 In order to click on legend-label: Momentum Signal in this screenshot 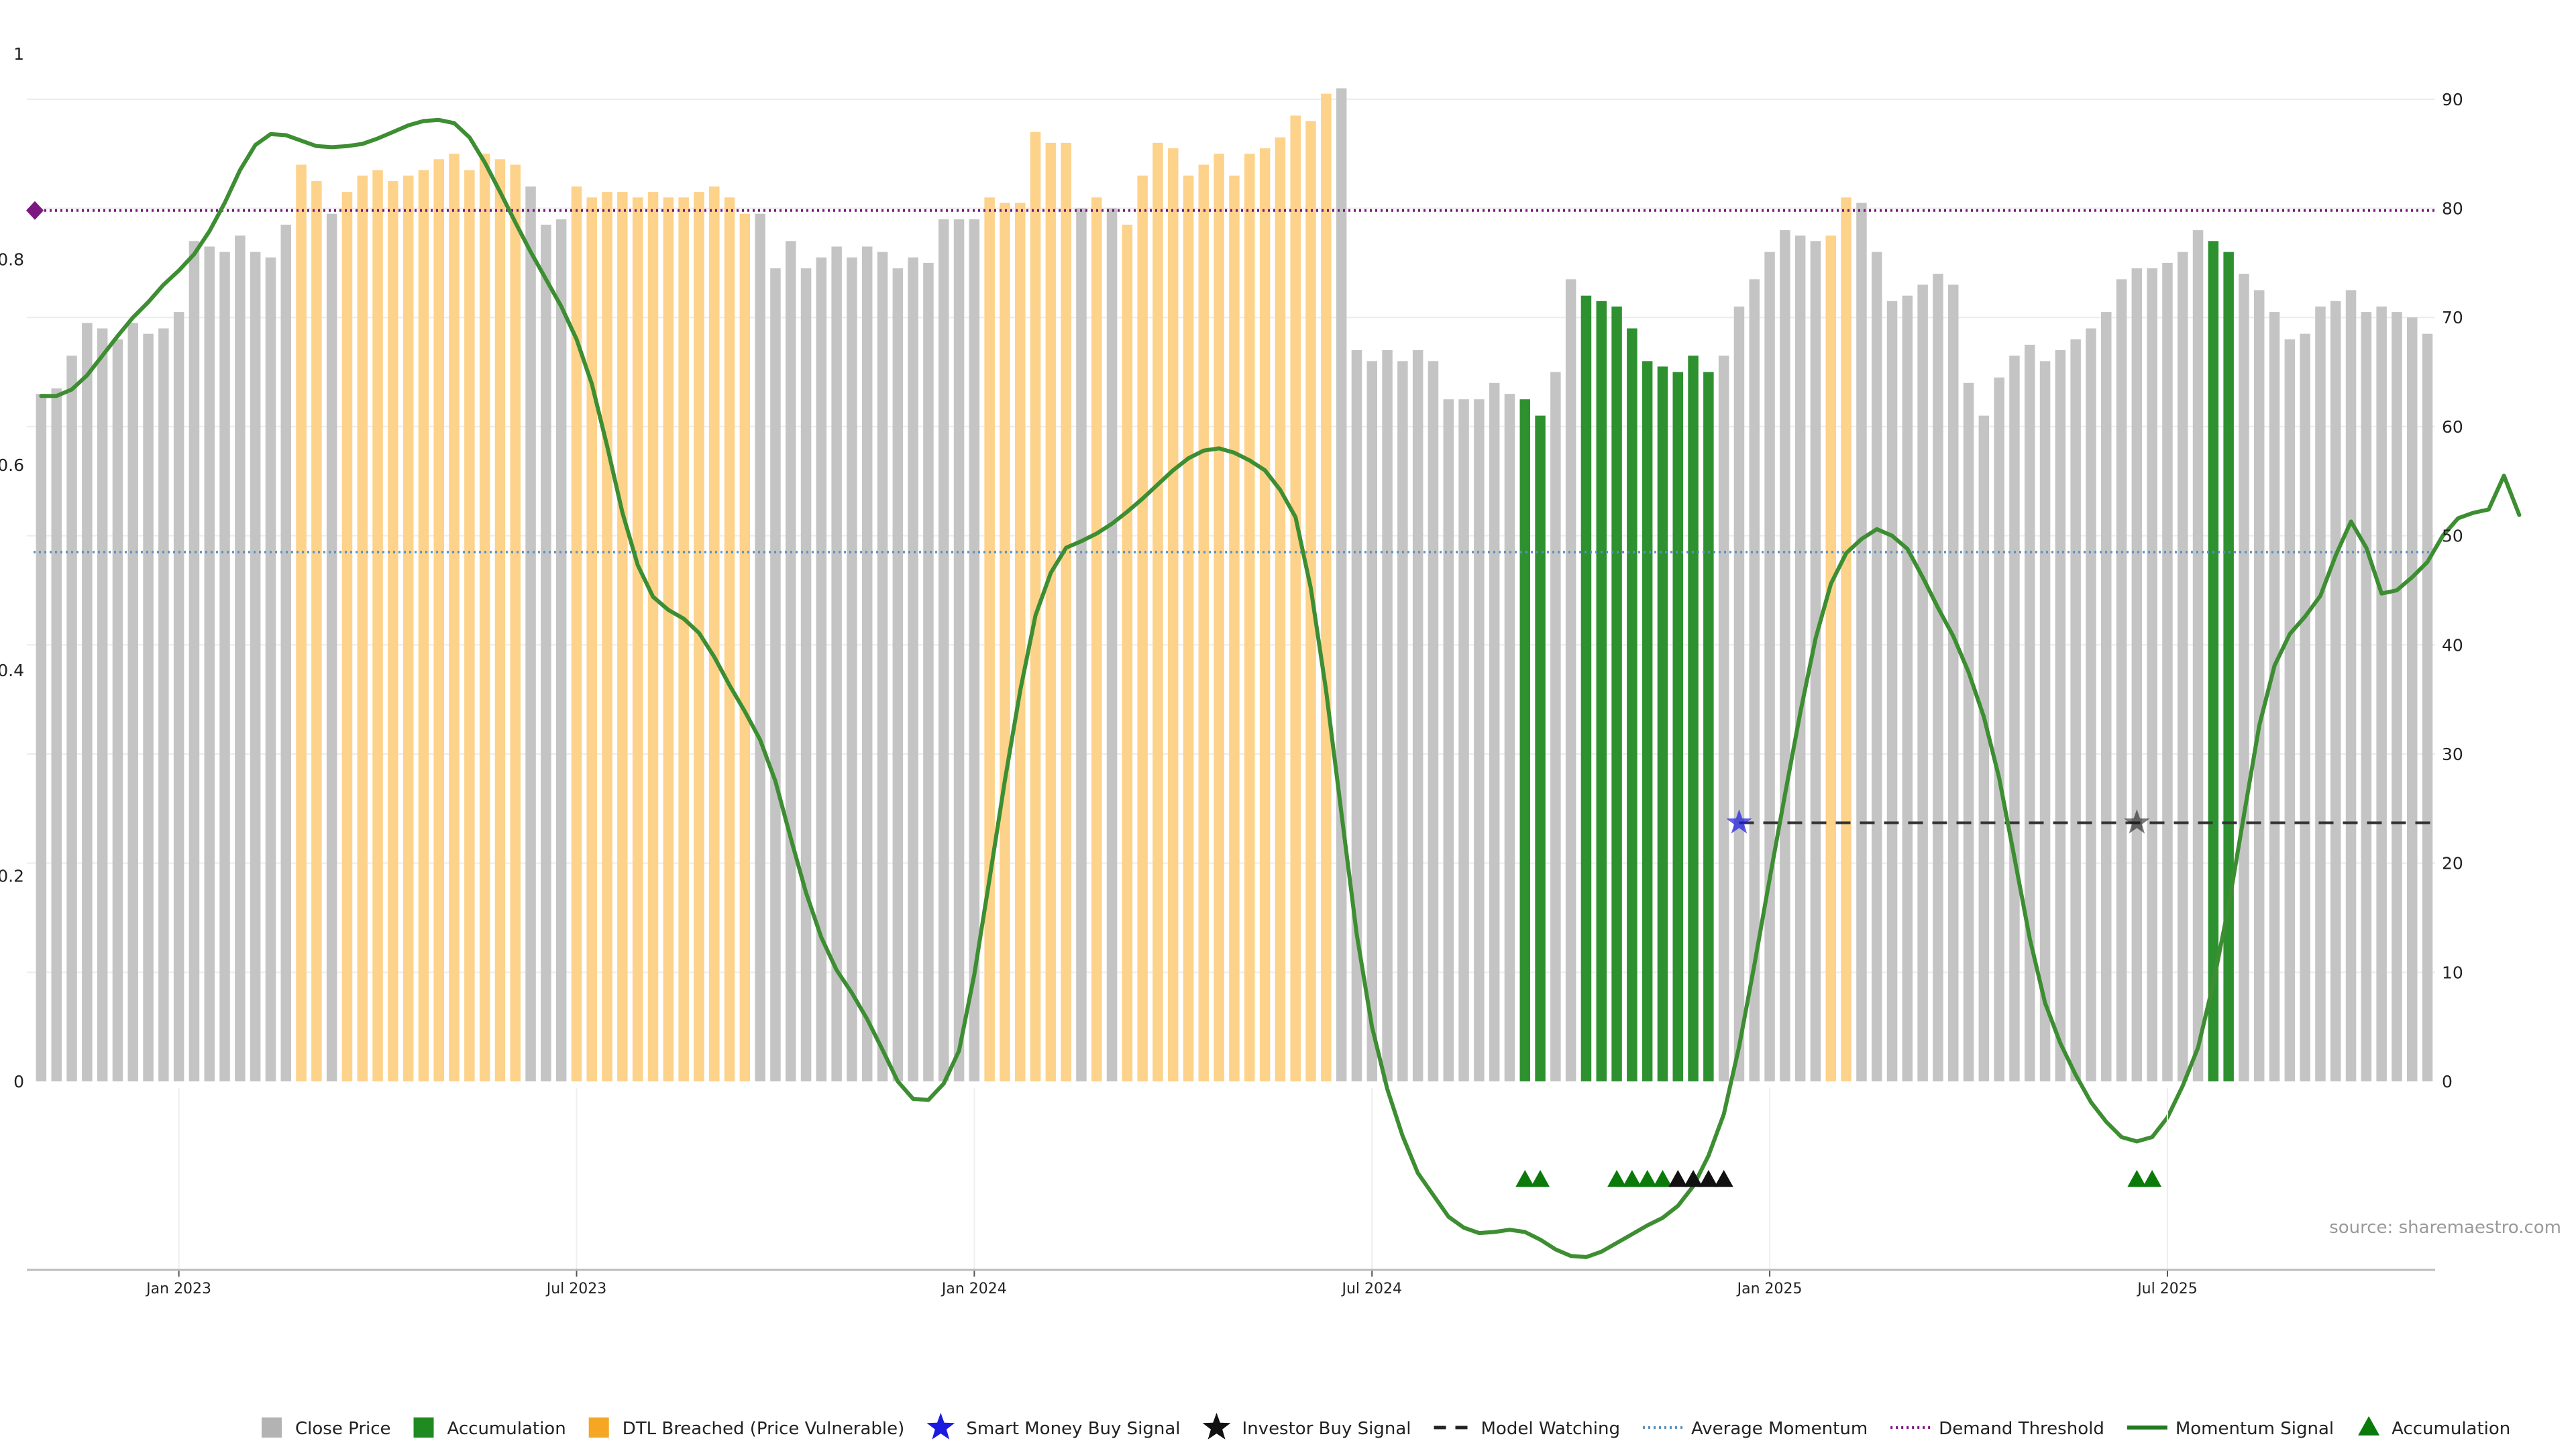, I will do `click(2255, 1429)`.